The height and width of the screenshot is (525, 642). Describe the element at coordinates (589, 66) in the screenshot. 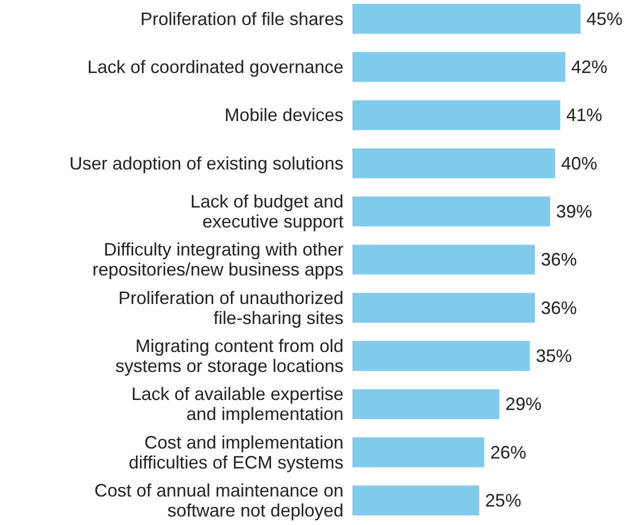

I see `data-label: 42%` at that location.